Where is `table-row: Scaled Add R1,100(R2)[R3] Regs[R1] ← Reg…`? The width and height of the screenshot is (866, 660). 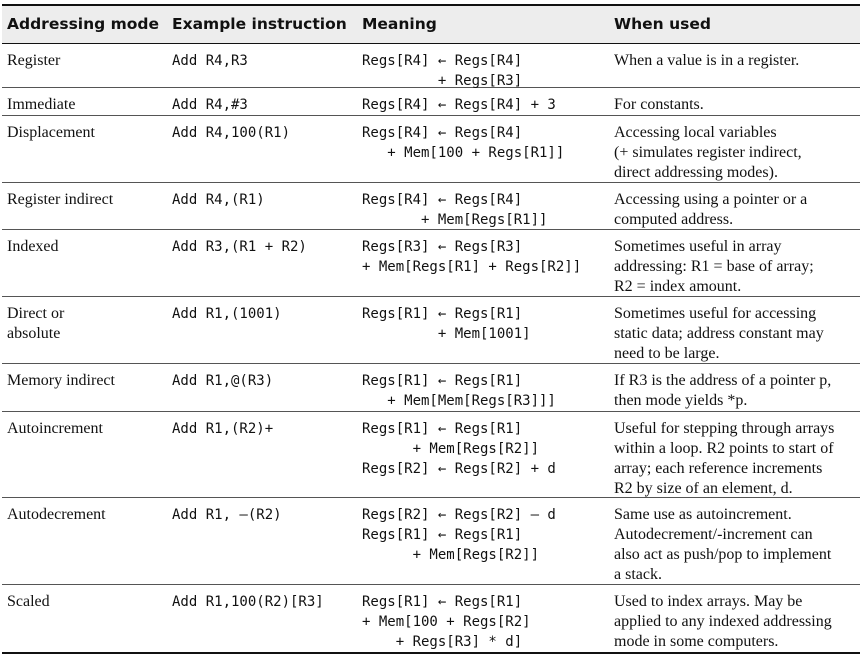
table-row: Scaled Add R1,100(R2)[R3] Regs[R1] ← Reg… is located at coordinates (431, 618).